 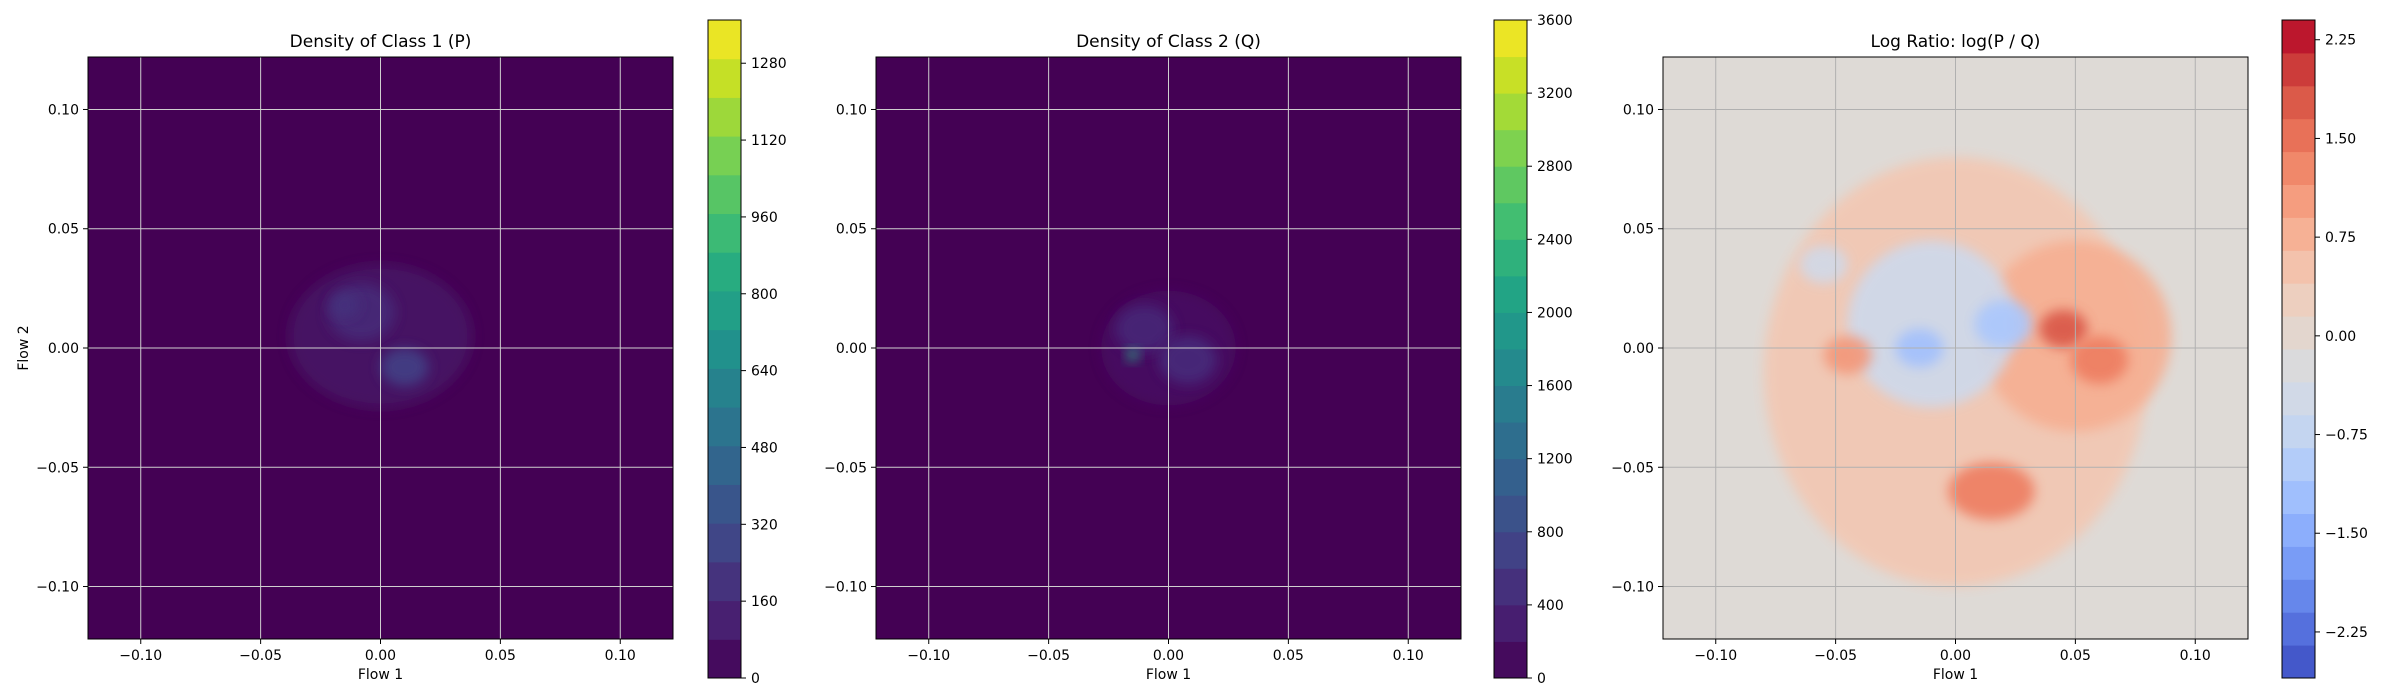 What do you see at coordinates (769, 64) in the screenshot?
I see `colorbar-tick-label: 1280` at bounding box center [769, 64].